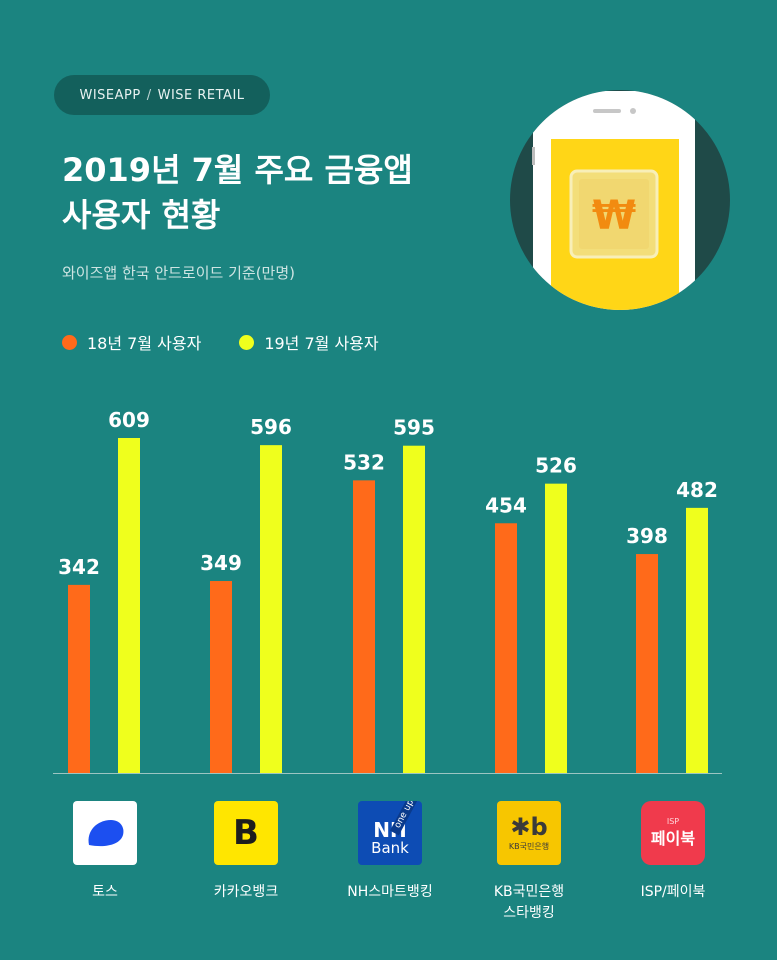 The image size is (777, 960). What do you see at coordinates (364, 462) in the screenshot?
I see `data-label-2018-2: 532` at bounding box center [364, 462].